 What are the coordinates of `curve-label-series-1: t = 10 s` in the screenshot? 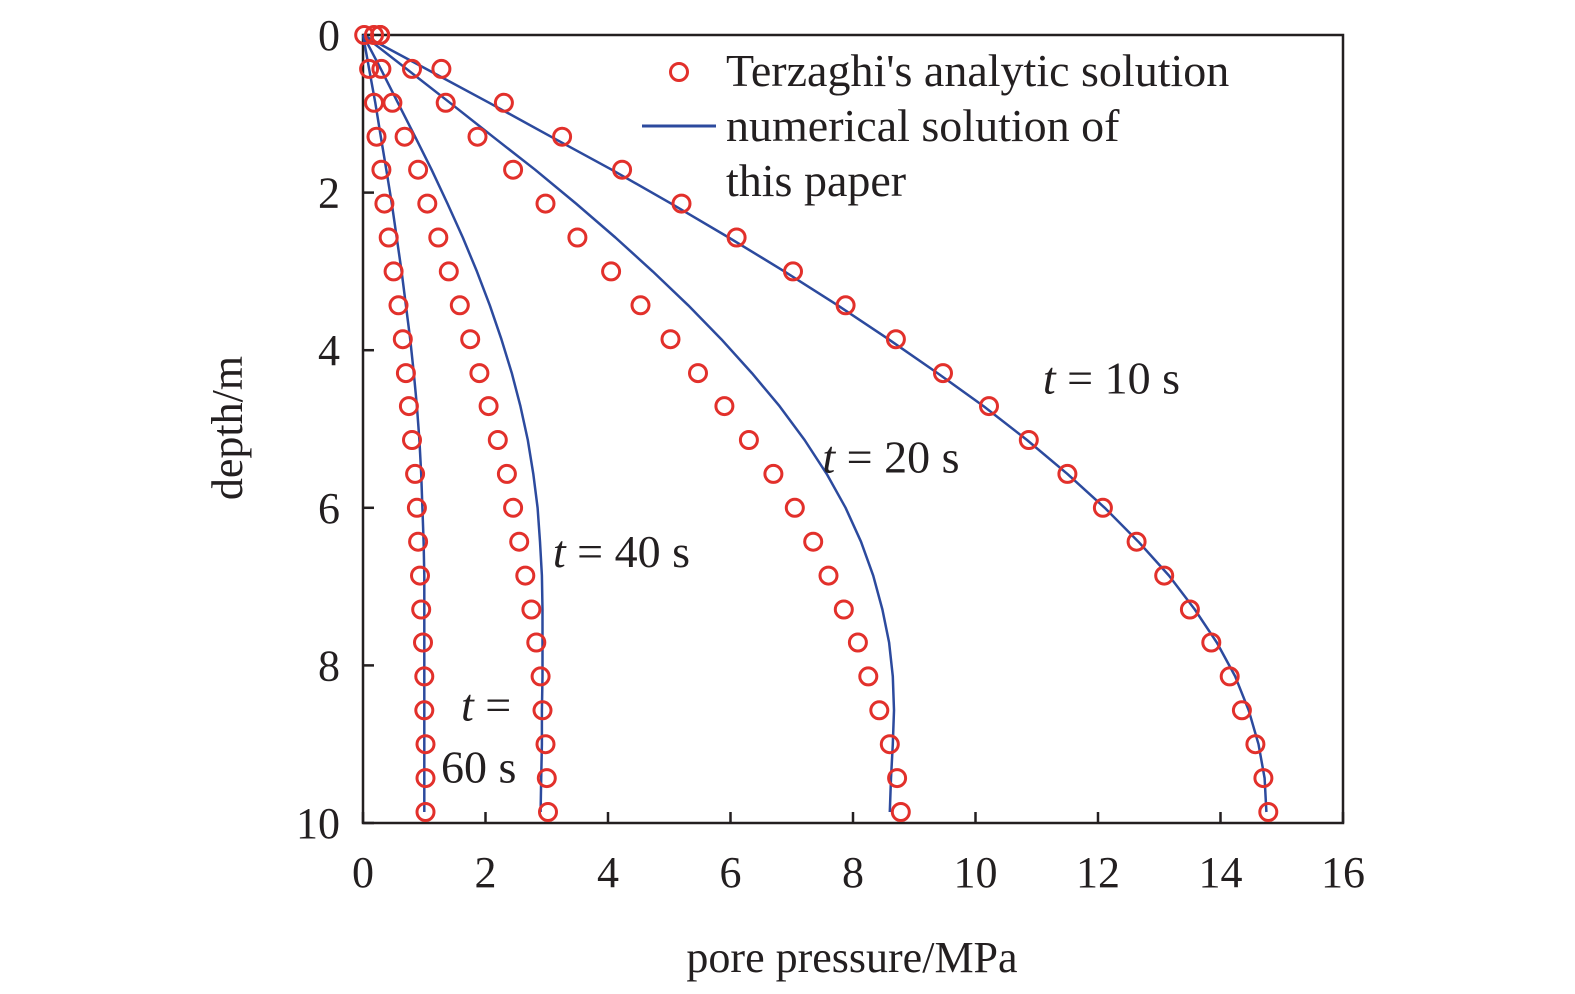 It's located at (1111, 378).